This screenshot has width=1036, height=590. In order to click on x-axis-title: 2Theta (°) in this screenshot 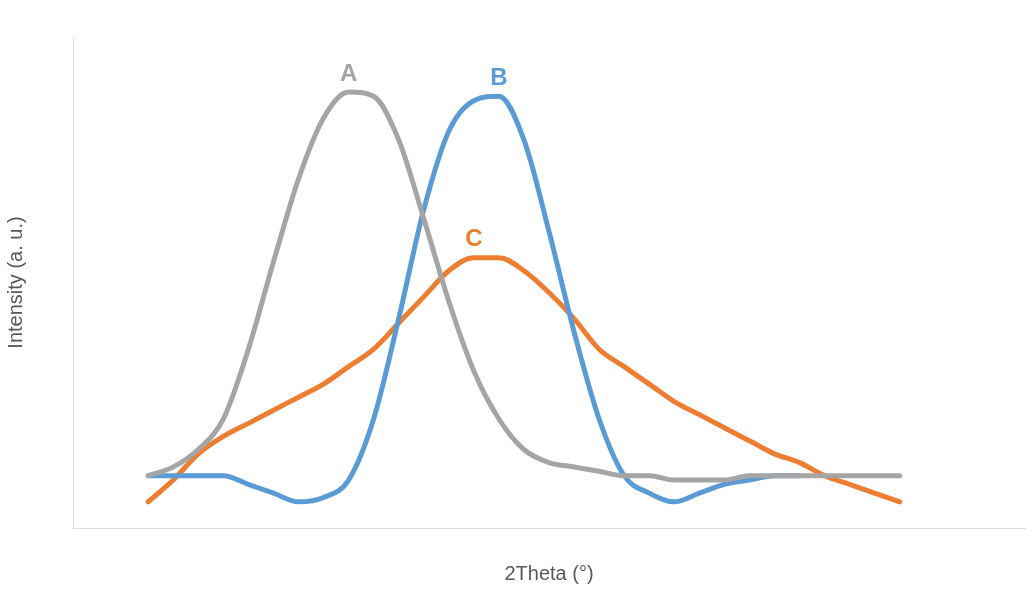, I will do `click(549, 572)`.